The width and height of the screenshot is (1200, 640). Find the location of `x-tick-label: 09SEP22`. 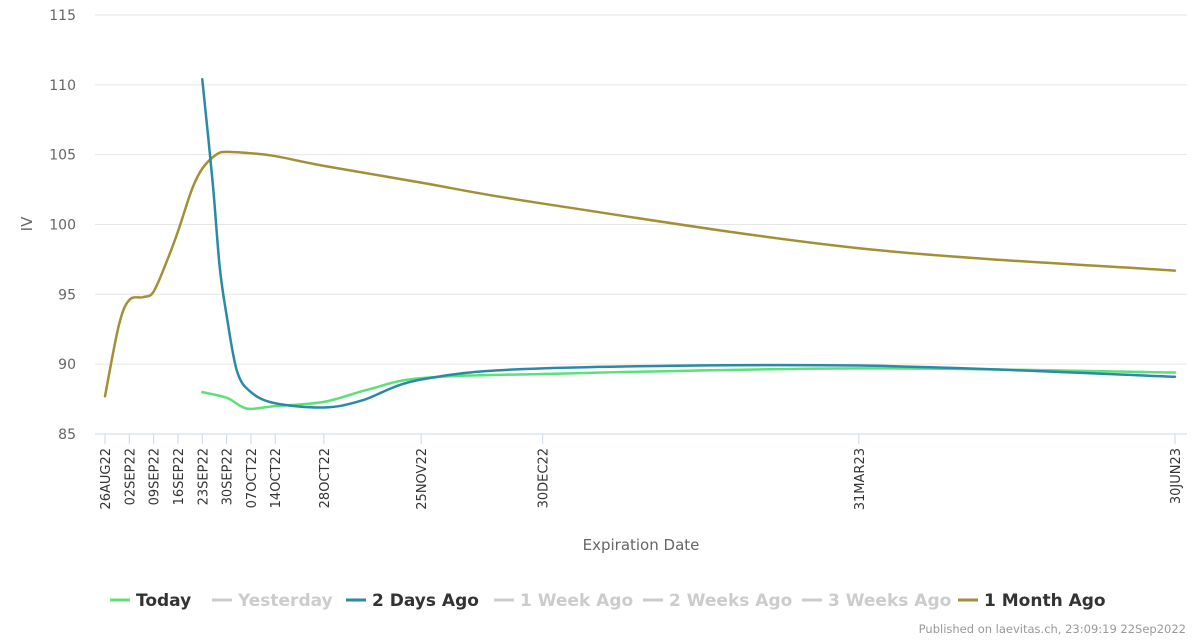

x-tick-label: 09SEP22 is located at coordinates (155, 476).